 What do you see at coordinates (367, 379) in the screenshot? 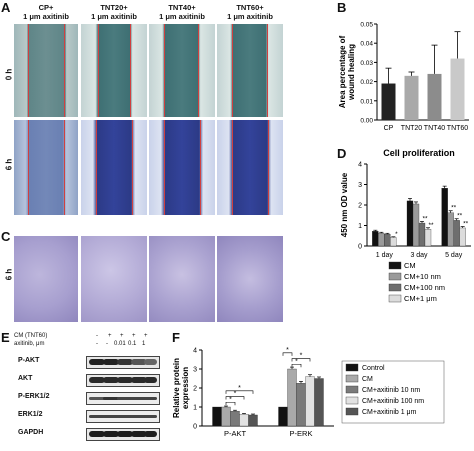
I see `legend-label: CM` at bounding box center [367, 379].